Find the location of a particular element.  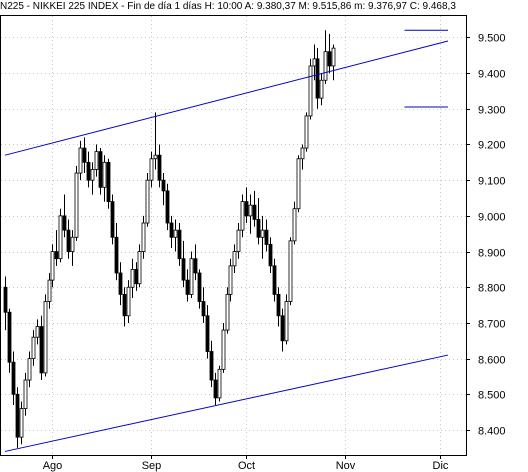

header-min: m: 9.376,97 is located at coordinates (380, 6).